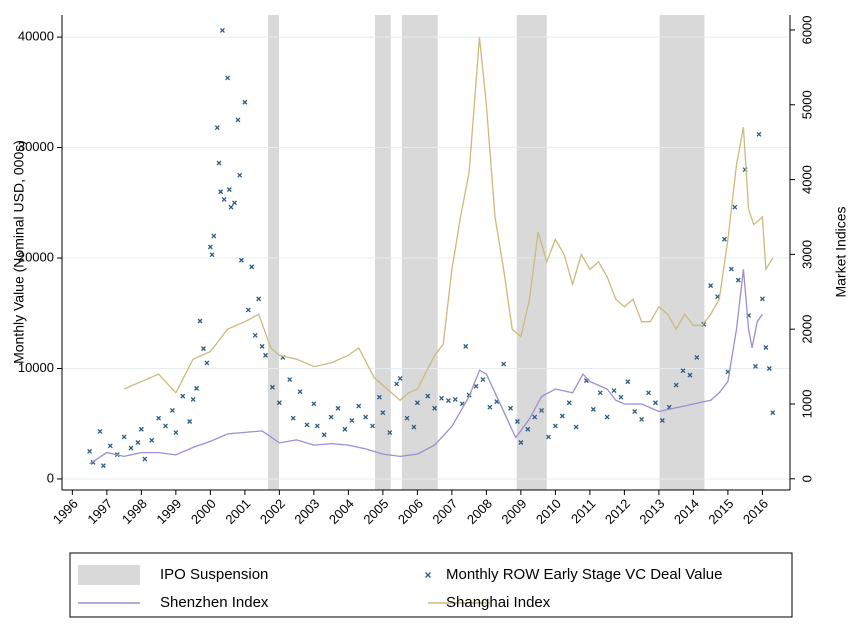  Describe the element at coordinates (806, 254) in the screenshot. I see `y2-tick-label: 3000` at that location.